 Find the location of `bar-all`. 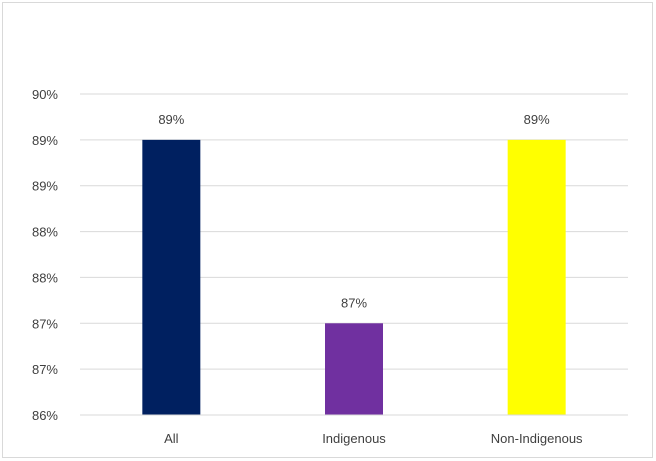

bar-all is located at coordinates (171, 277).